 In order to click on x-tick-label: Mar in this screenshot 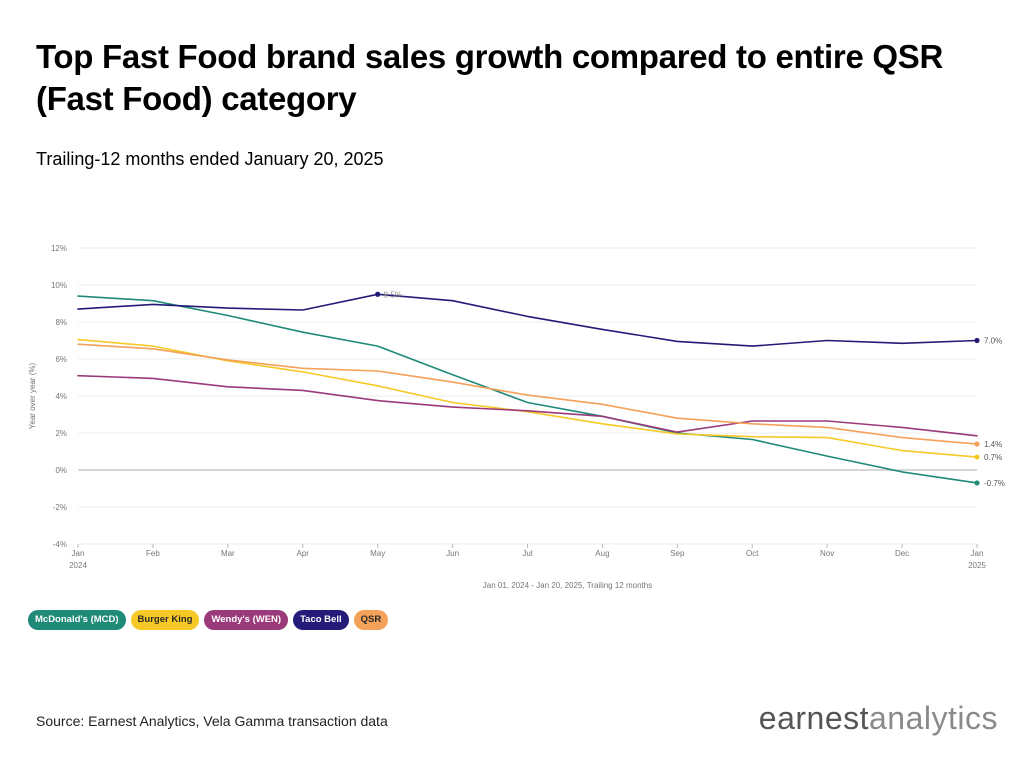, I will do `click(228, 553)`.